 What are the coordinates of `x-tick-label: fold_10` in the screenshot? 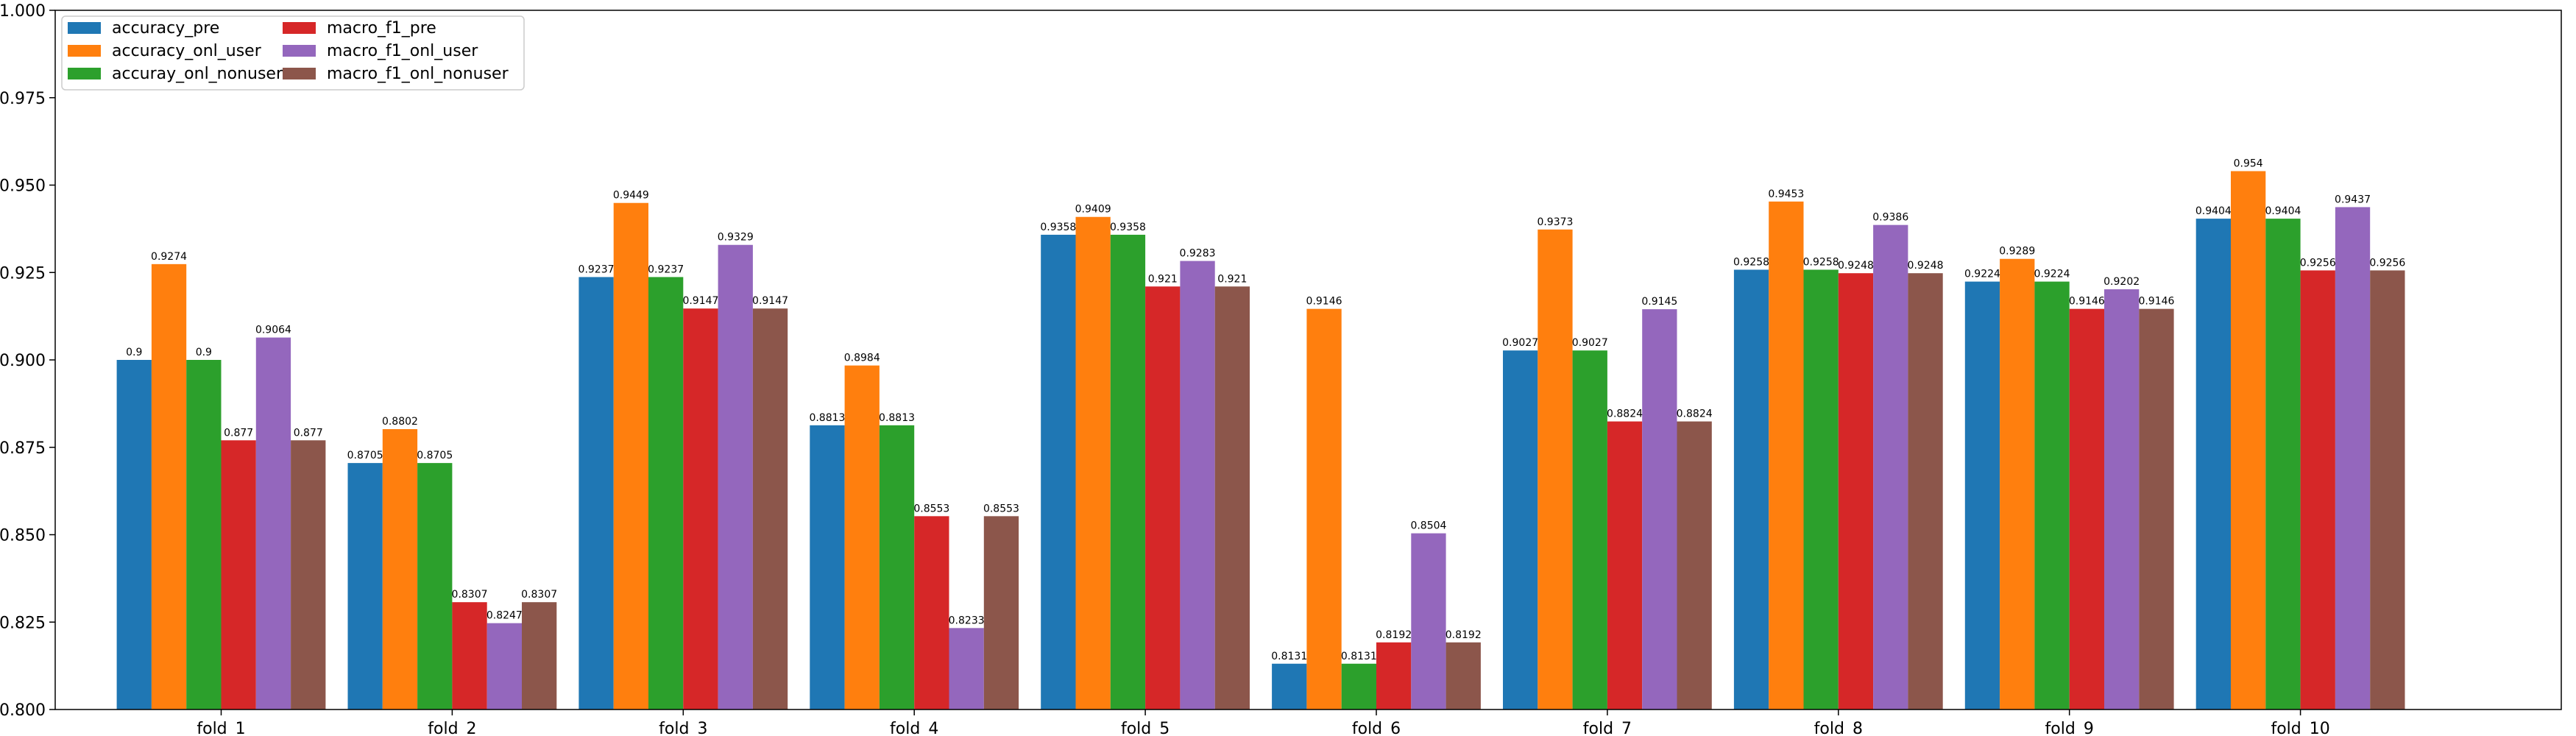 It's located at (2300, 728).